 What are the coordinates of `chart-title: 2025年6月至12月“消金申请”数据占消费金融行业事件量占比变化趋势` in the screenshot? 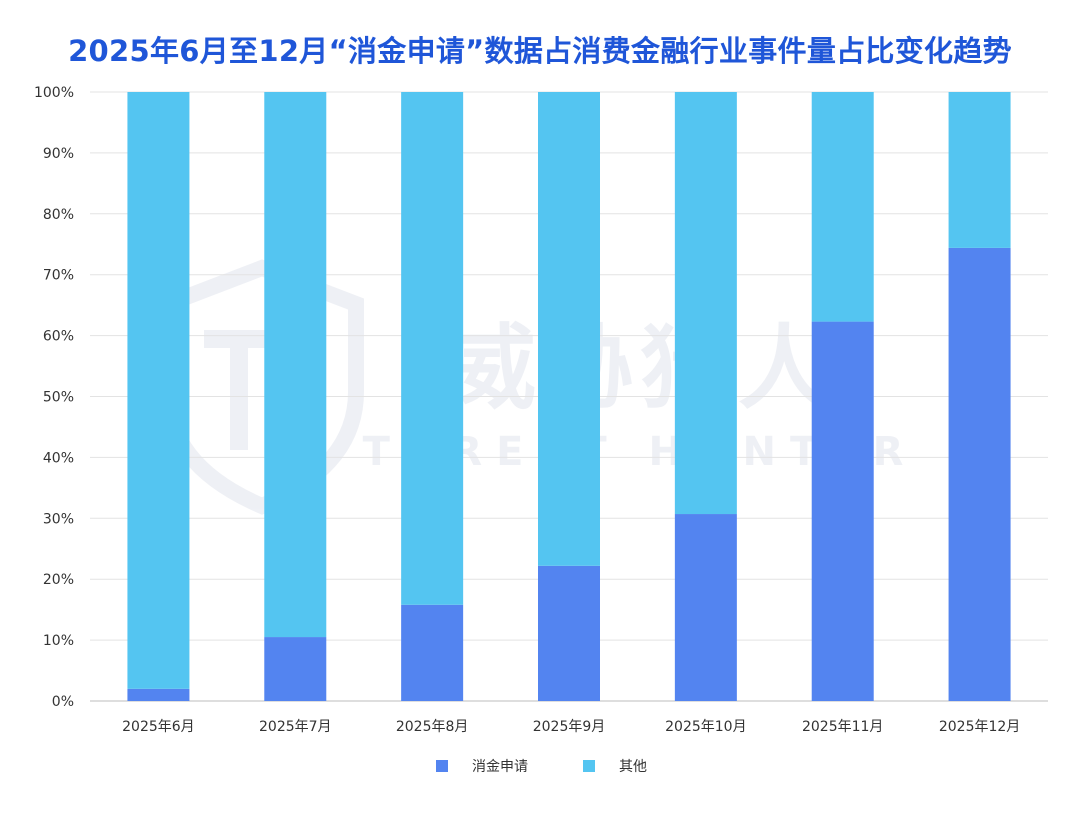 It's located at (540, 51).